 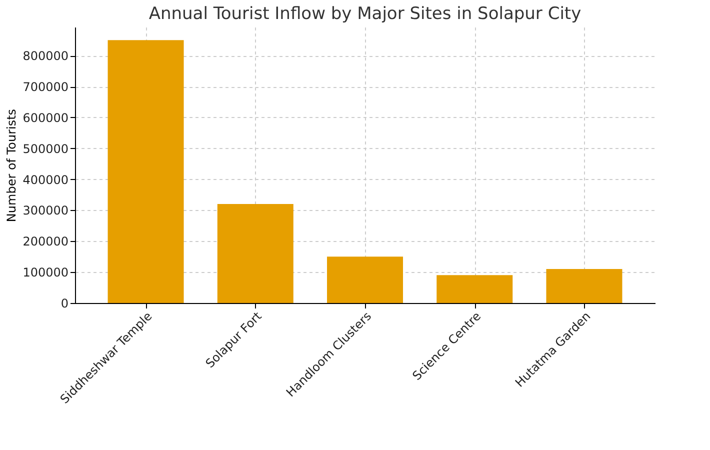 What do you see at coordinates (45, 117) in the screenshot?
I see `y-tick-label: 600000` at bounding box center [45, 117].